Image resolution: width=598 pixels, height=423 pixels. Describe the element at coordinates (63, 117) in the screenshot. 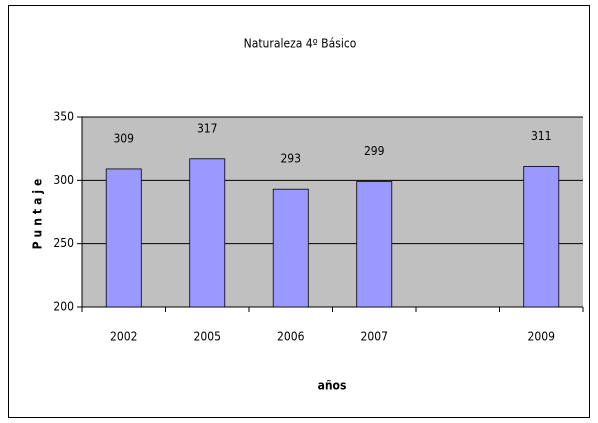

I see `y-tick-label: 350` at that location.